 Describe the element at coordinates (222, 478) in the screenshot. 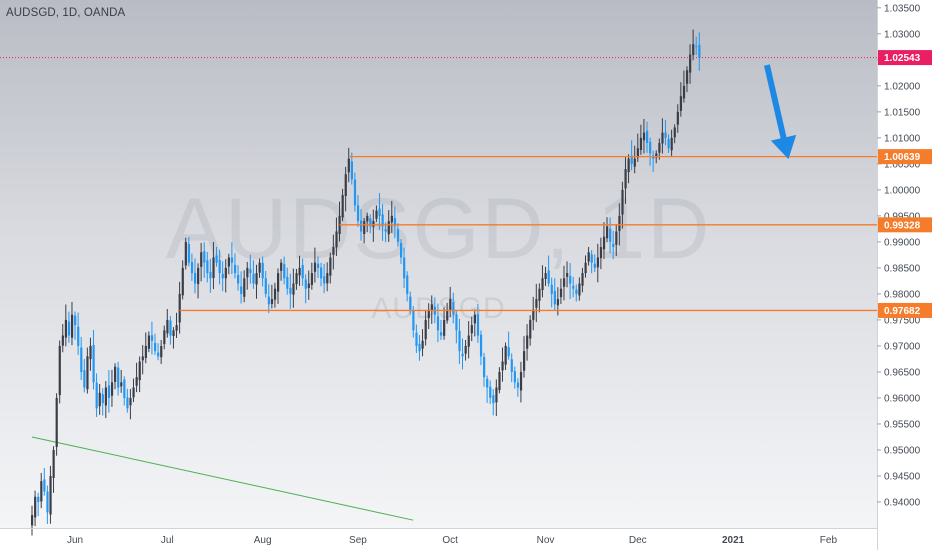

I see `trendline` at that location.